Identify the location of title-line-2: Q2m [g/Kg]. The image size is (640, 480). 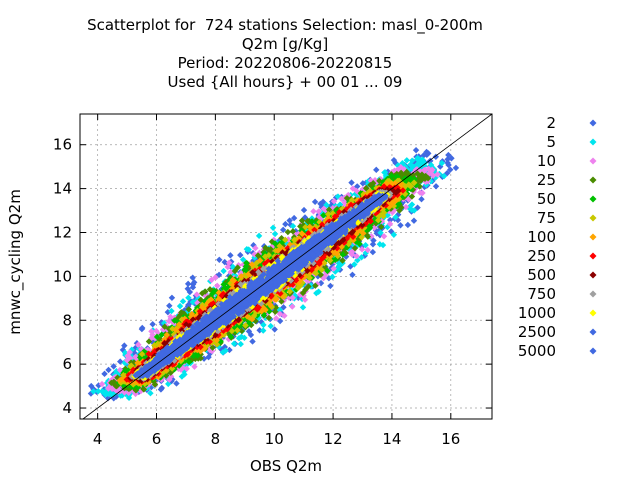
(285, 44).